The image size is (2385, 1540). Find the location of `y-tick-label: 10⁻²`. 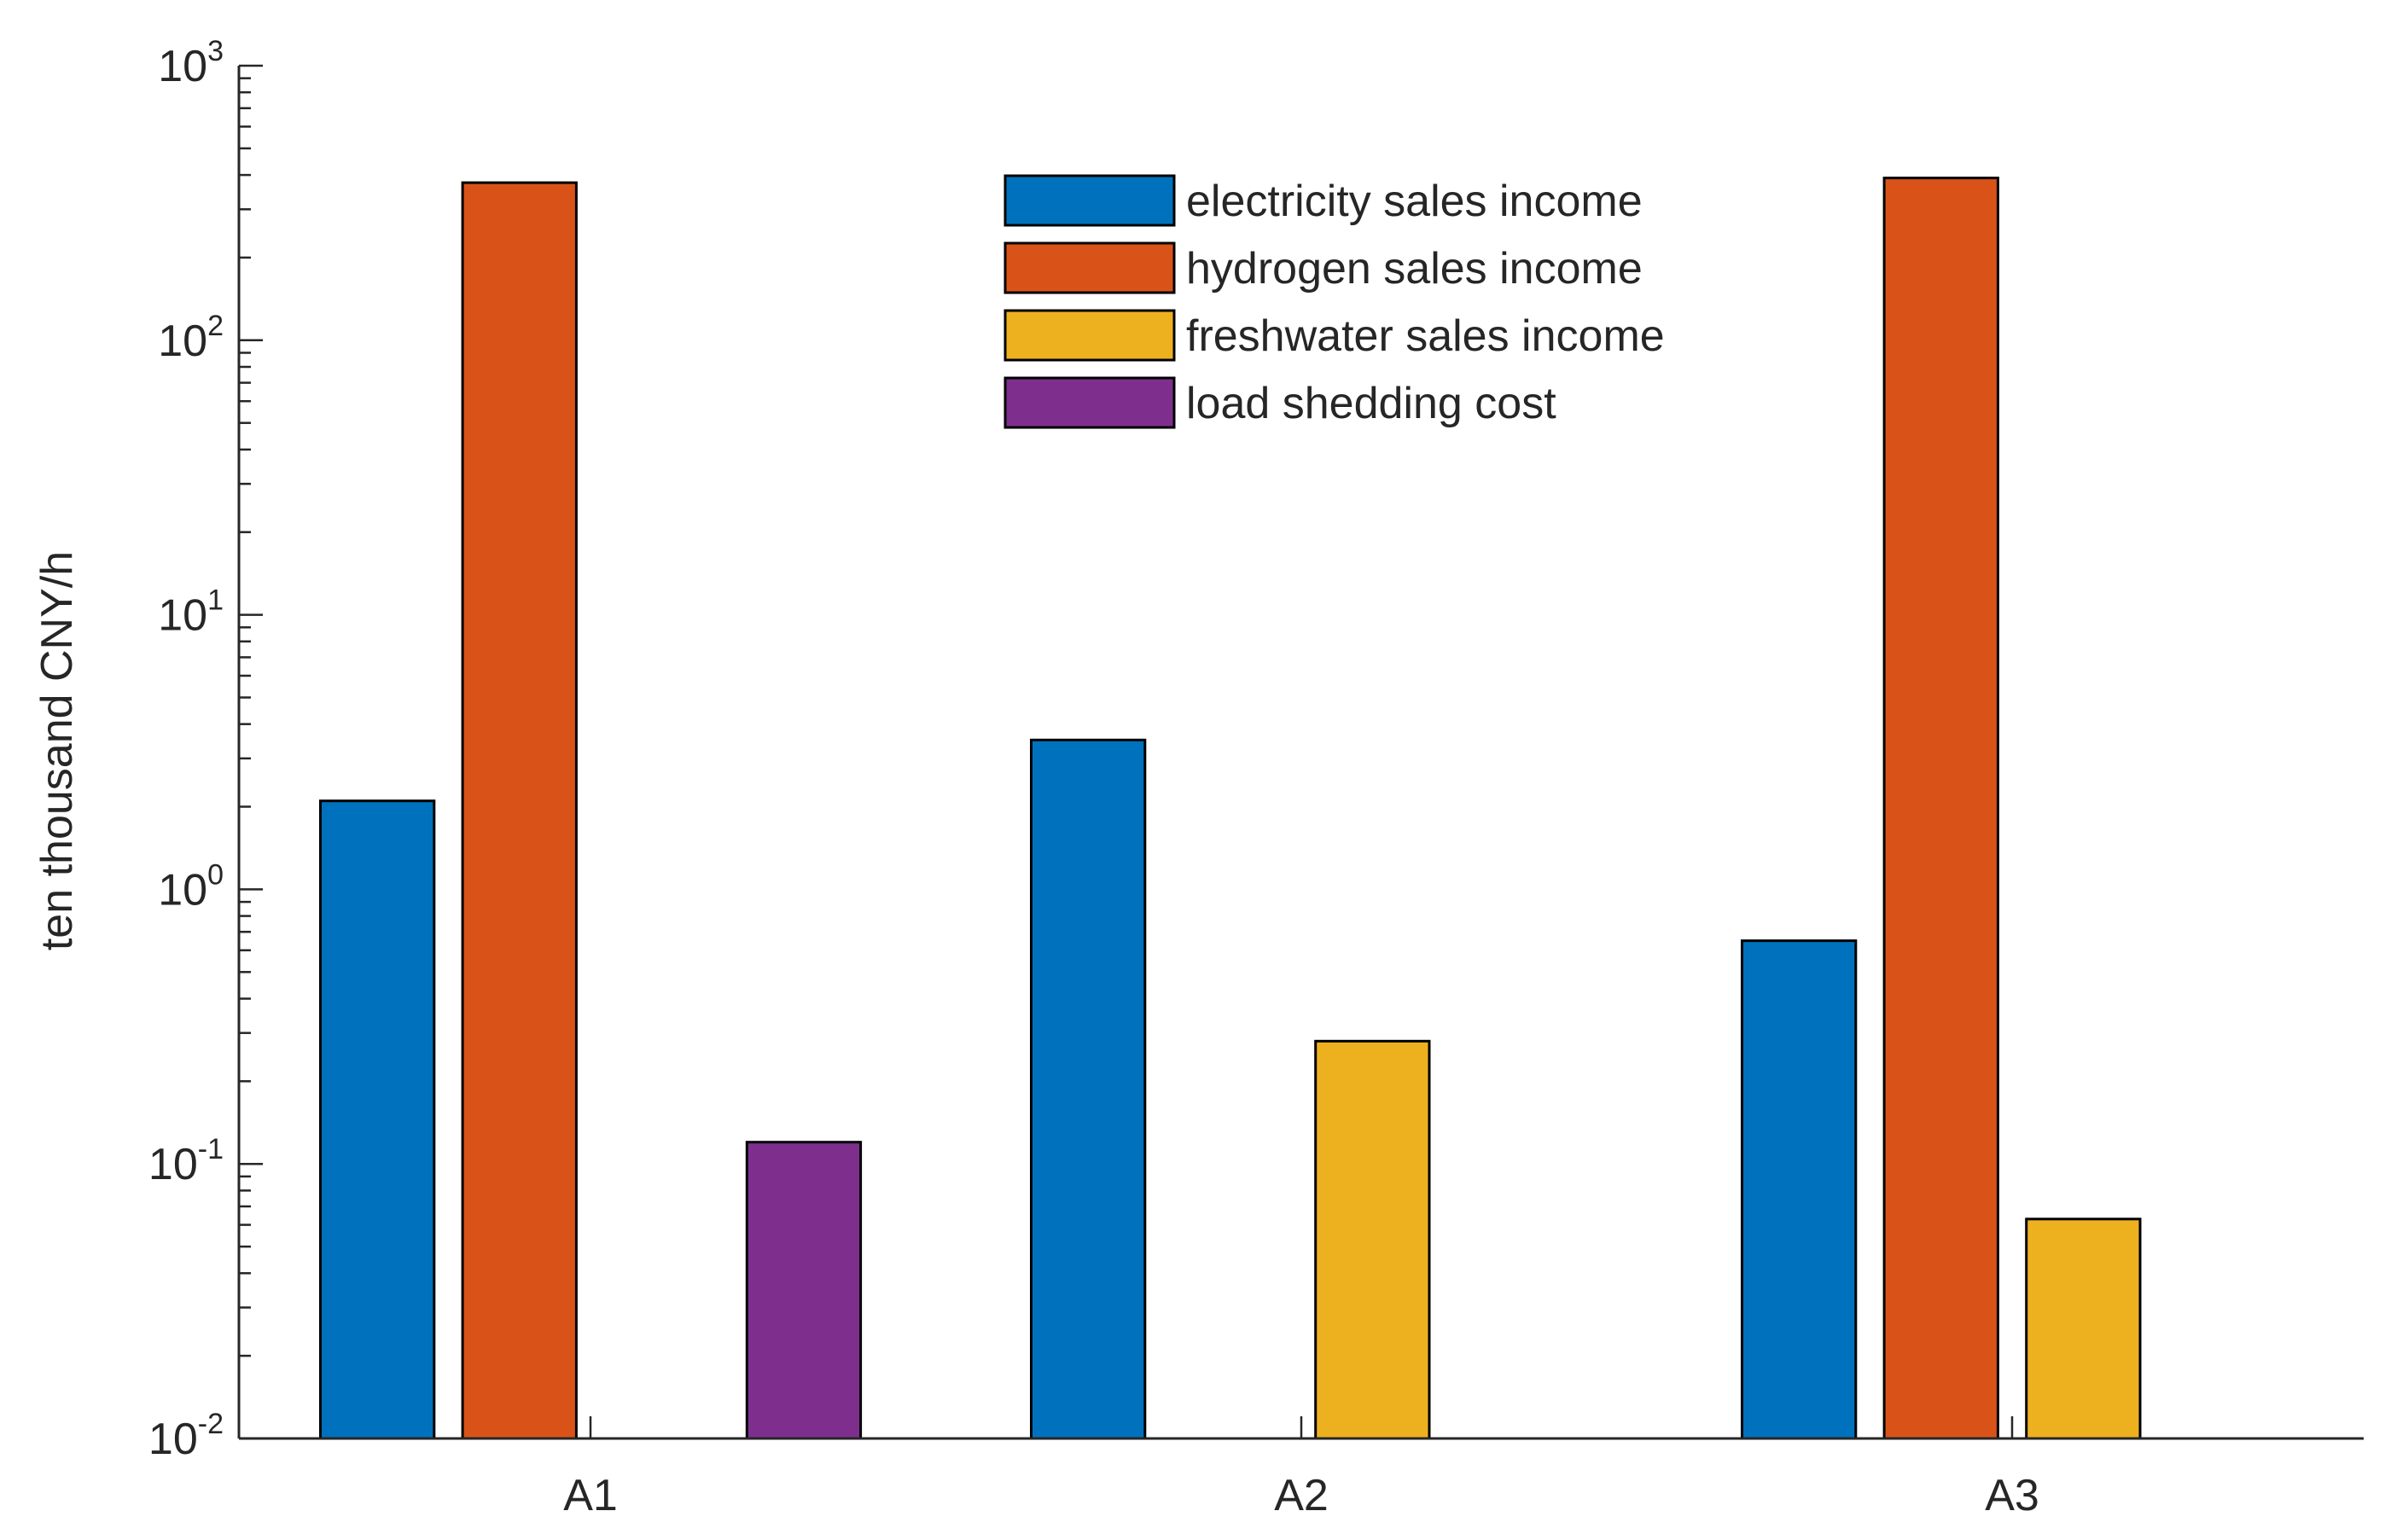

y-tick-label: 10⁻² is located at coordinates (186, 1436).